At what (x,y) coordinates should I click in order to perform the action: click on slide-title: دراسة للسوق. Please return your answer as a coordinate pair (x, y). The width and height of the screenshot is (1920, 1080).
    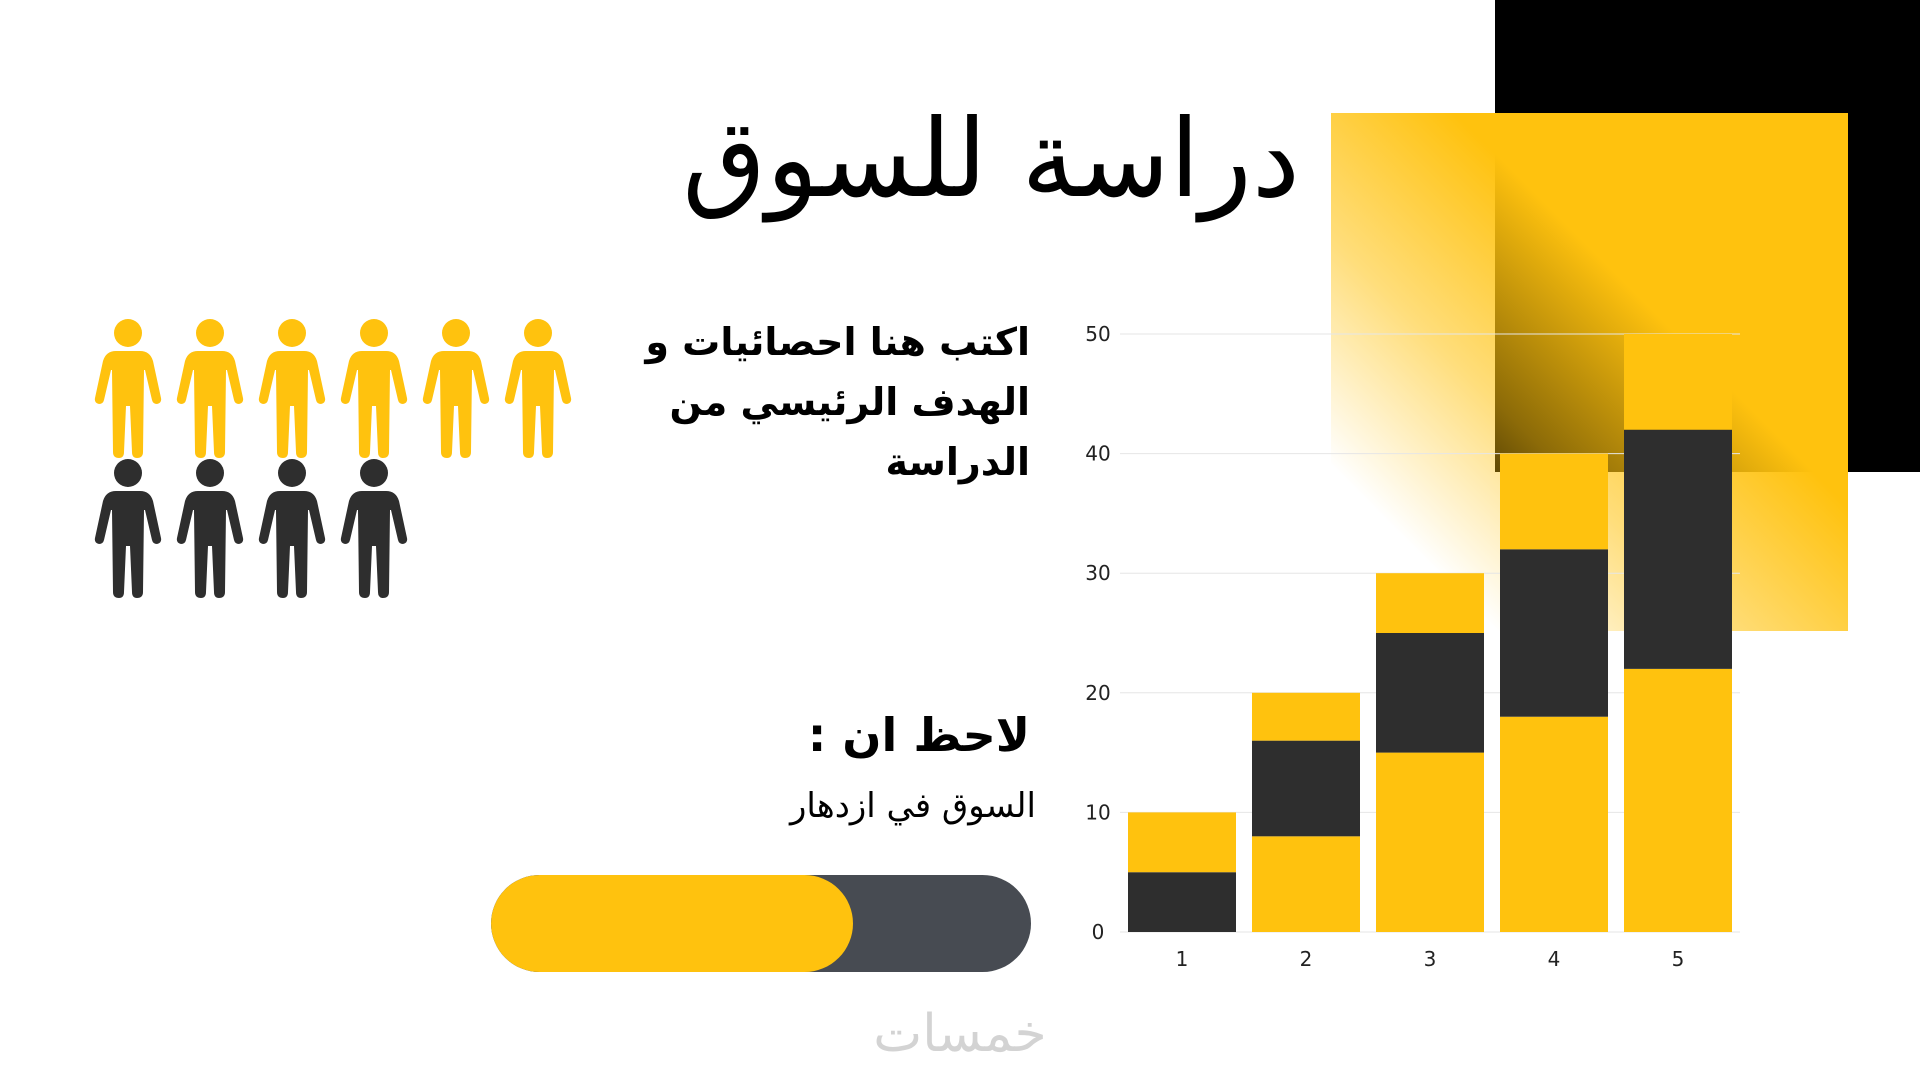
    Looking at the image, I should click on (991, 159).